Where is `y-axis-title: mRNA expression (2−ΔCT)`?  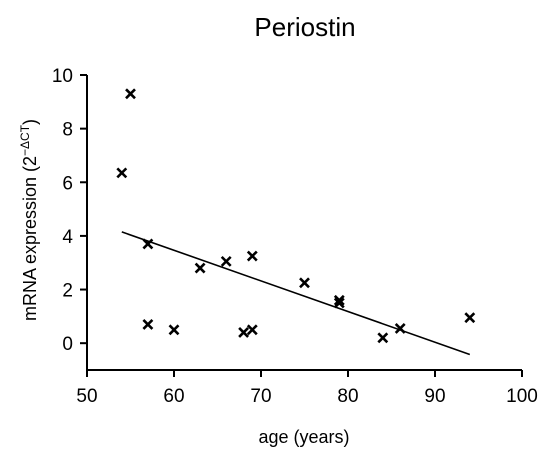
y-axis-title: mRNA expression (2−ΔCT) is located at coordinates (29, 220).